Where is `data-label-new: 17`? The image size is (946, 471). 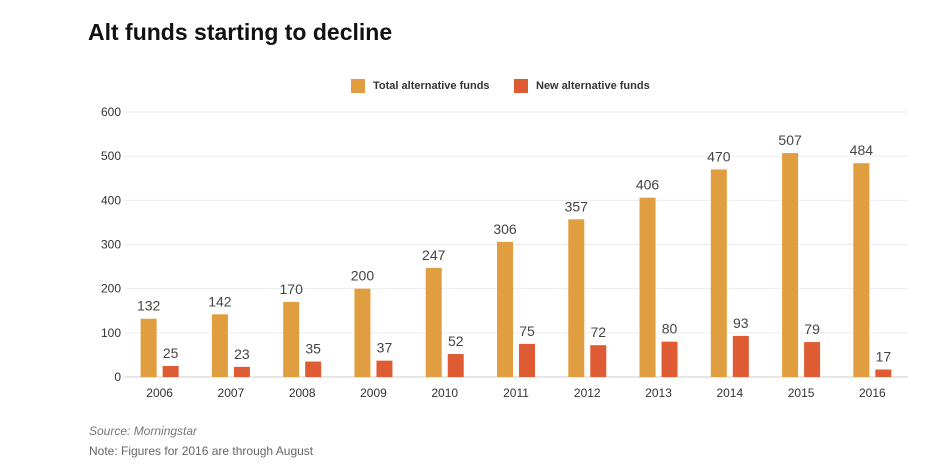
data-label-new: 17 is located at coordinates (884, 356).